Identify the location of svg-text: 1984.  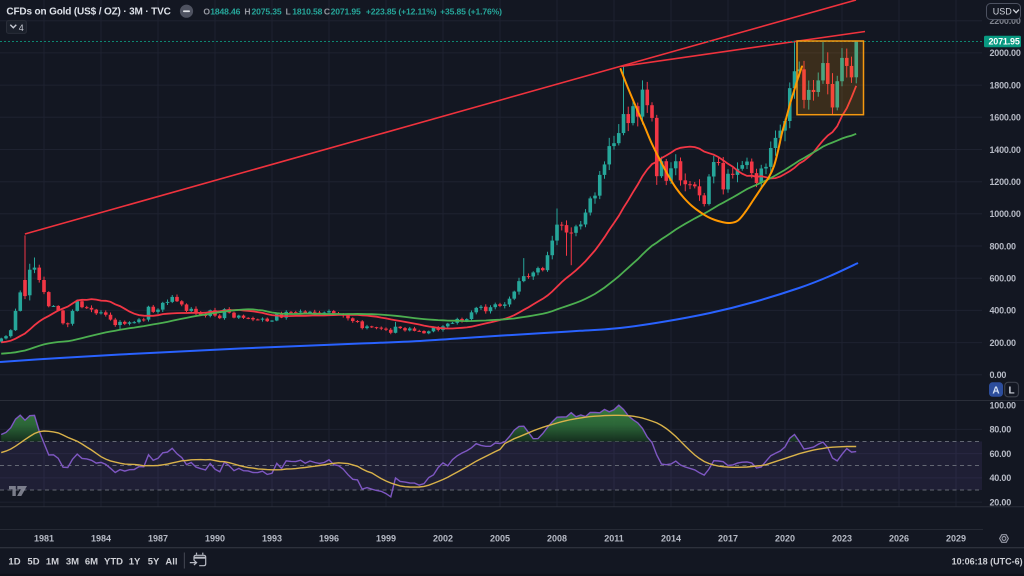
(101, 539).